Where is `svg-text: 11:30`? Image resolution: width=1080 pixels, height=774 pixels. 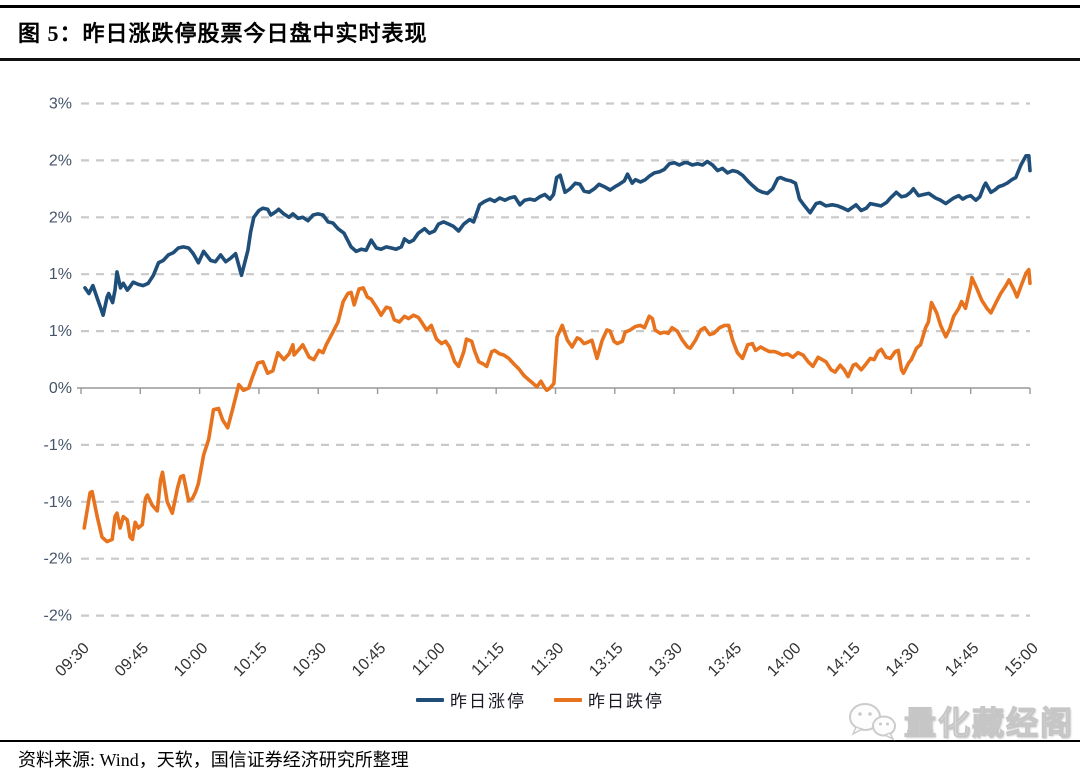
svg-text: 11:30 is located at coordinates (548, 660).